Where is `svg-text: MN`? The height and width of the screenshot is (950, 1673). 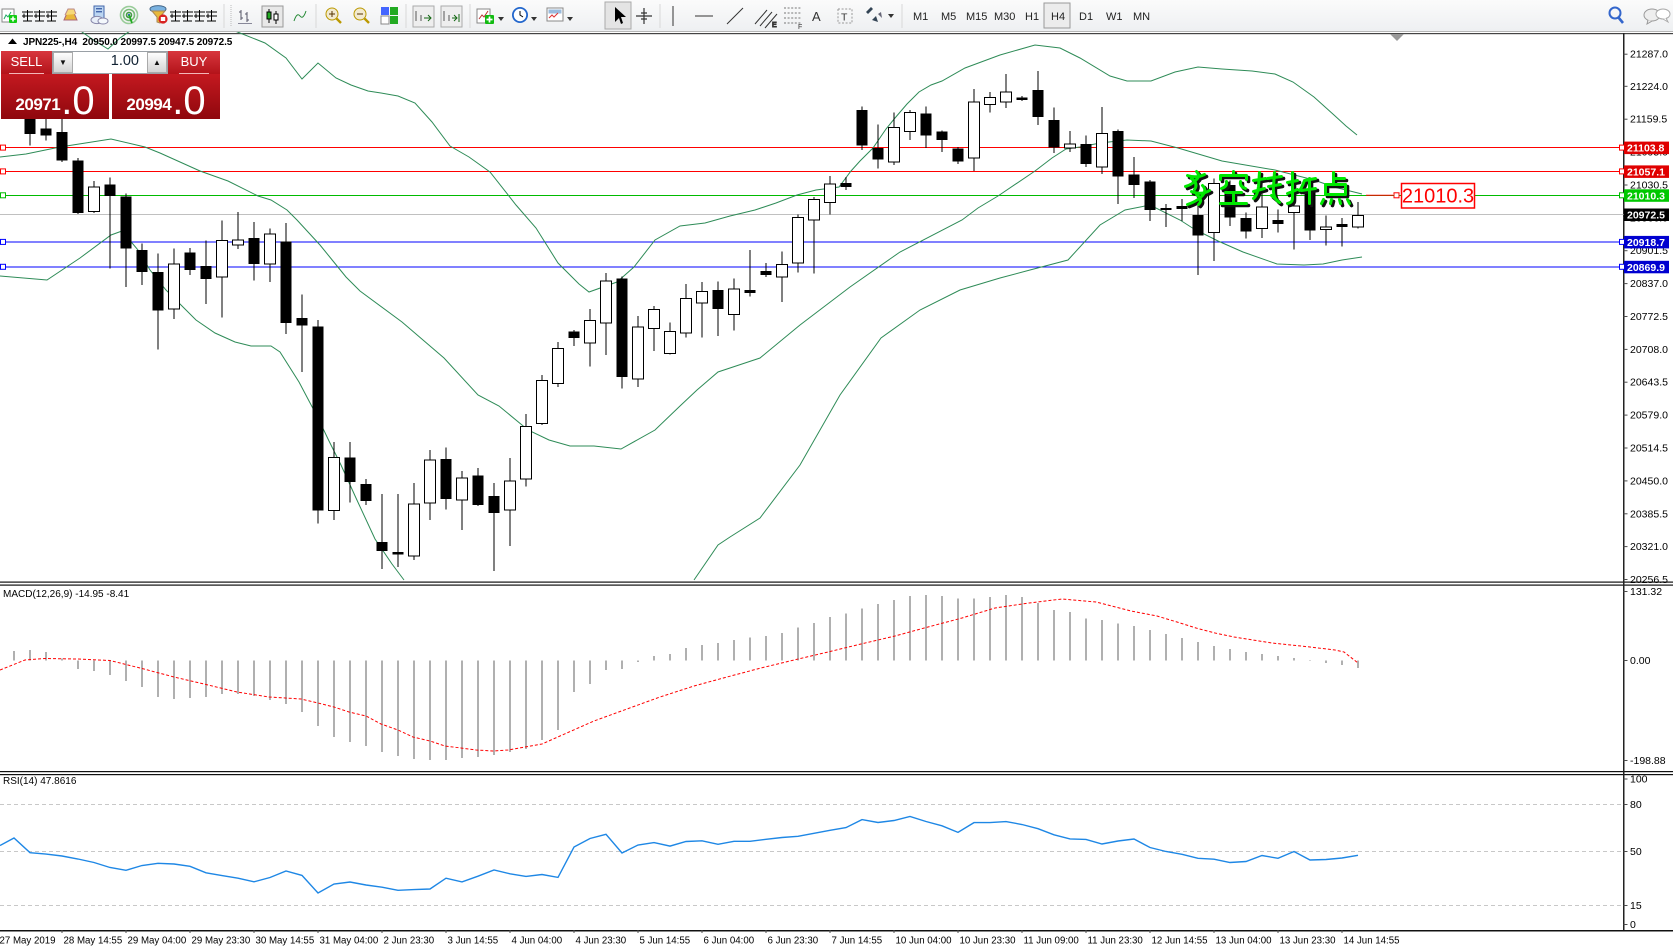
svg-text: MN is located at coordinates (1141, 17).